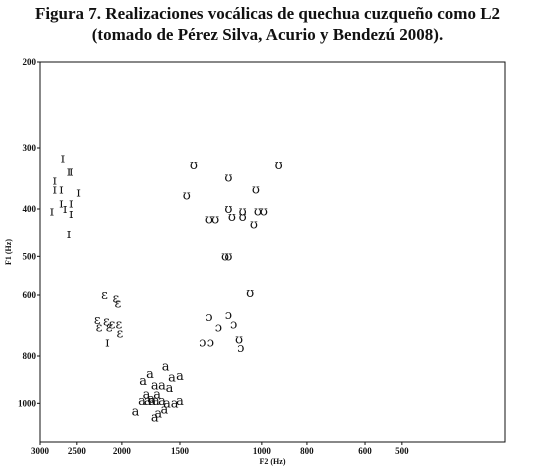 This screenshot has height=470, width=535. Describe the element at coordinates (402, 451) in the screenshot. I see `x-tick-label: 500` at that location.